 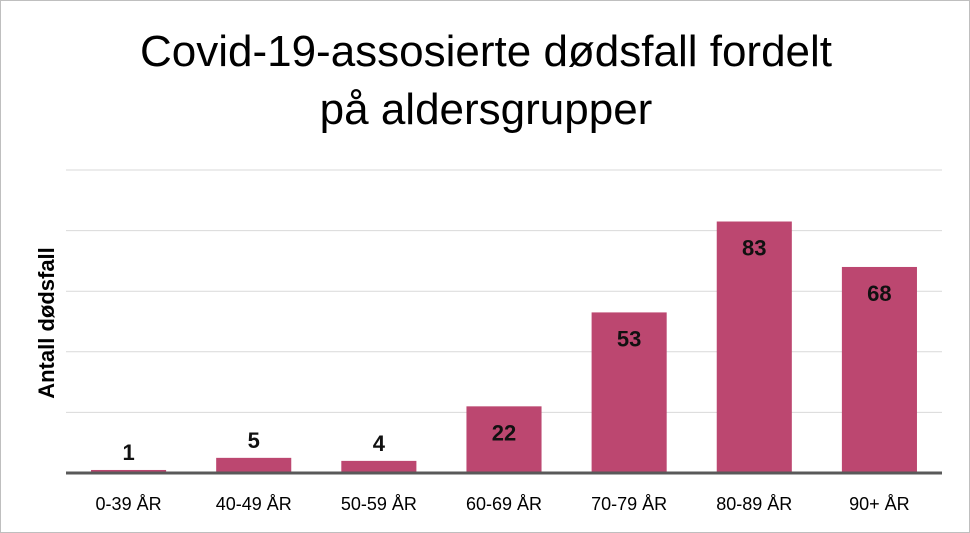 I want to click on data-label: 53, so click(x=629, y=338).